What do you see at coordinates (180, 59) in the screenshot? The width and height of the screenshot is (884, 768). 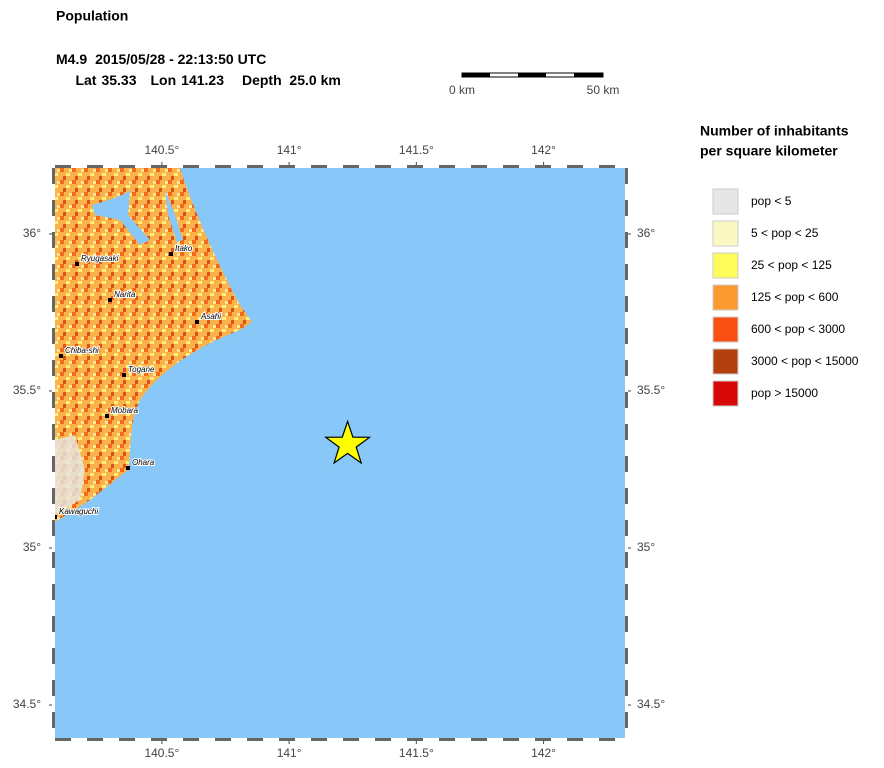 I see `event-time: 2015/05/28 - 22:13:50 UTC` at bounding box center [180, 59].